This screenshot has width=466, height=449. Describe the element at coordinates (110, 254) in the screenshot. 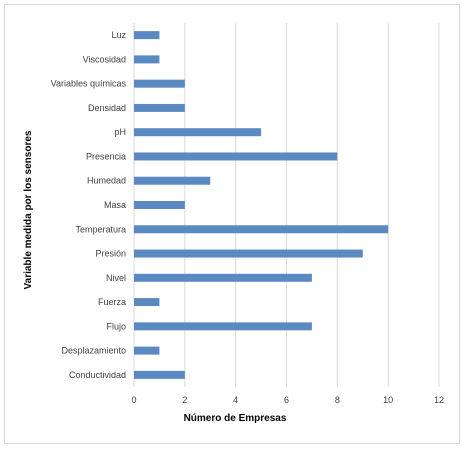

I see `category-label: Presión` at that location.